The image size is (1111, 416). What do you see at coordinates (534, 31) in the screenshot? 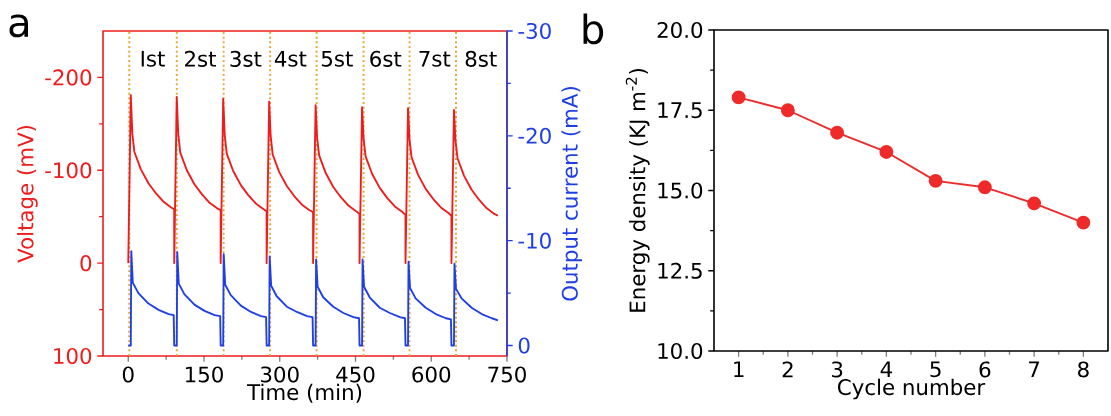
I see `y2-tick-label: -30` at bounding box center [534, 31].